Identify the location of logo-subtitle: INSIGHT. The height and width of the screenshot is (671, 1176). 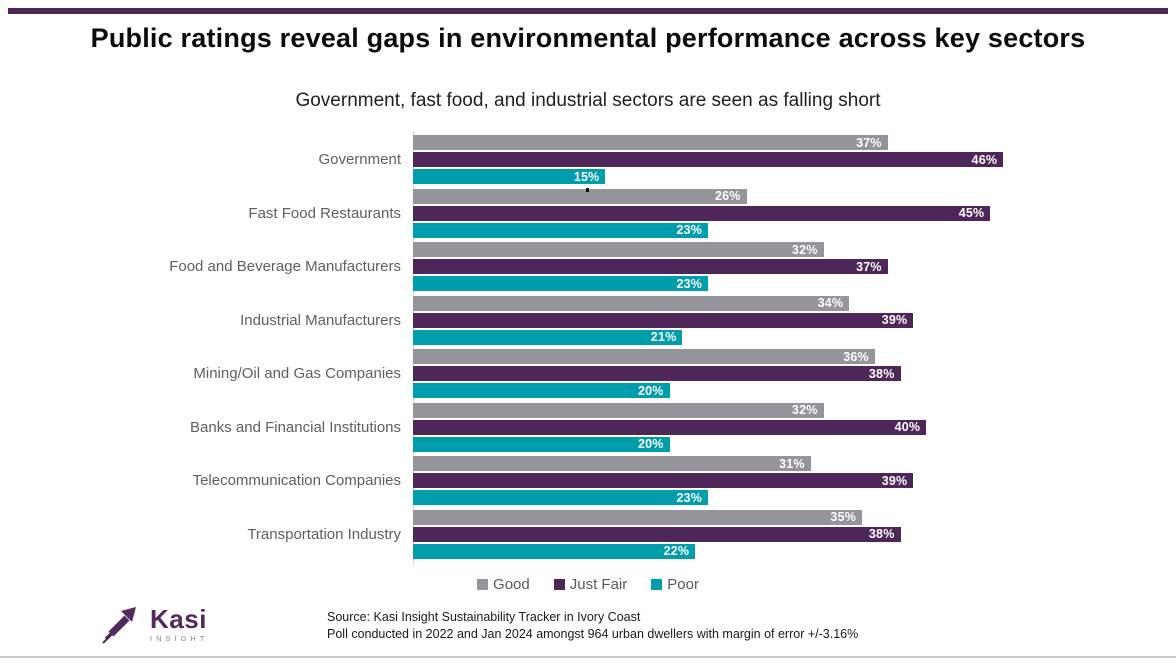
(179, 638).